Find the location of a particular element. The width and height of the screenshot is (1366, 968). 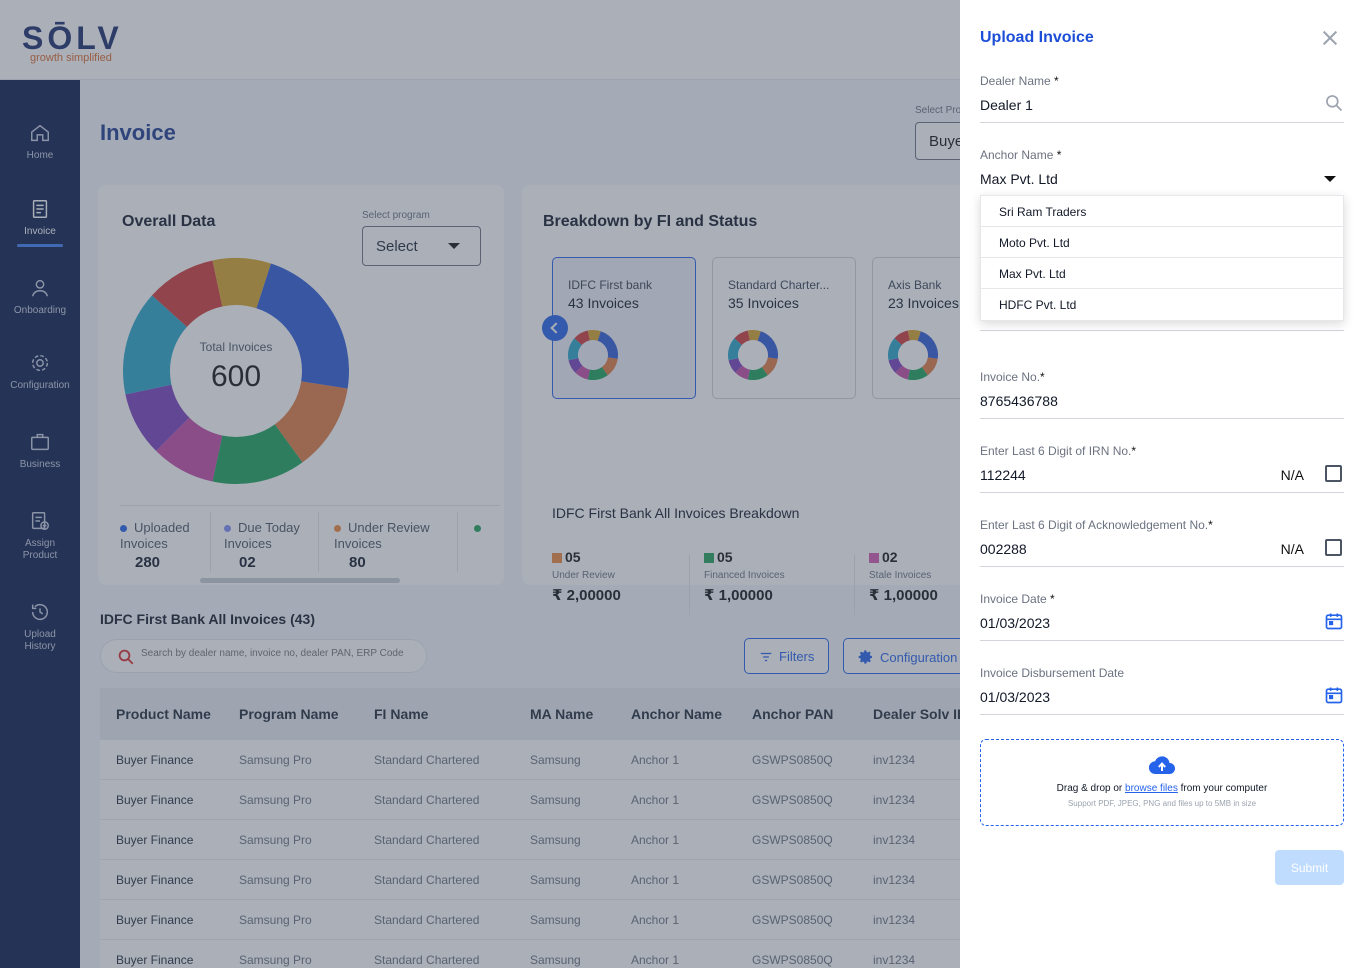

dealer-name-field: Dealer Name * Dealer 1 is located at coordinates (1162, 98).